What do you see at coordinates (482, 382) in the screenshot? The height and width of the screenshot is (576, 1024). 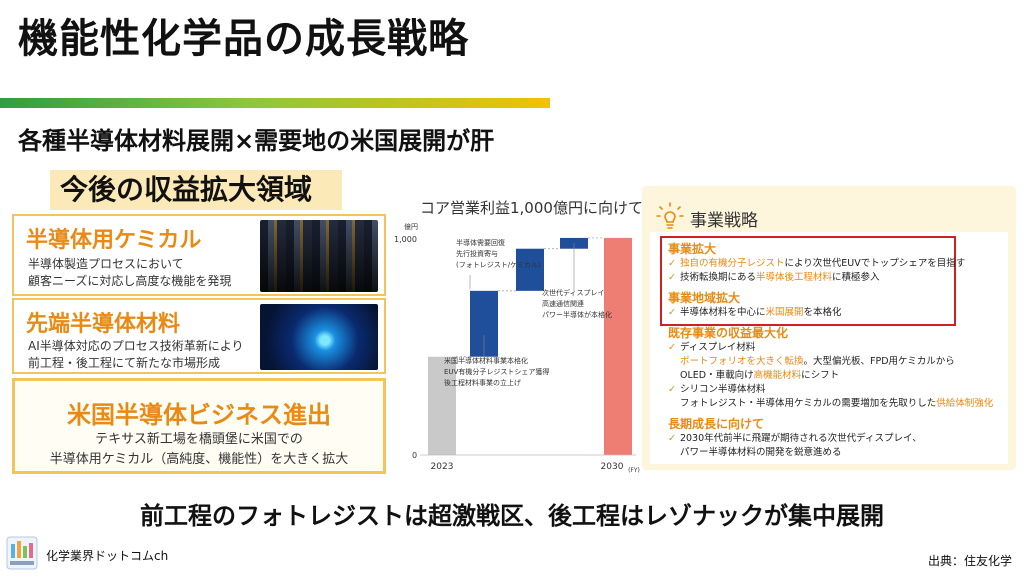 I see `chart-annotation: 後工程材料事業の立上げ` at bounding box center [482, 382].